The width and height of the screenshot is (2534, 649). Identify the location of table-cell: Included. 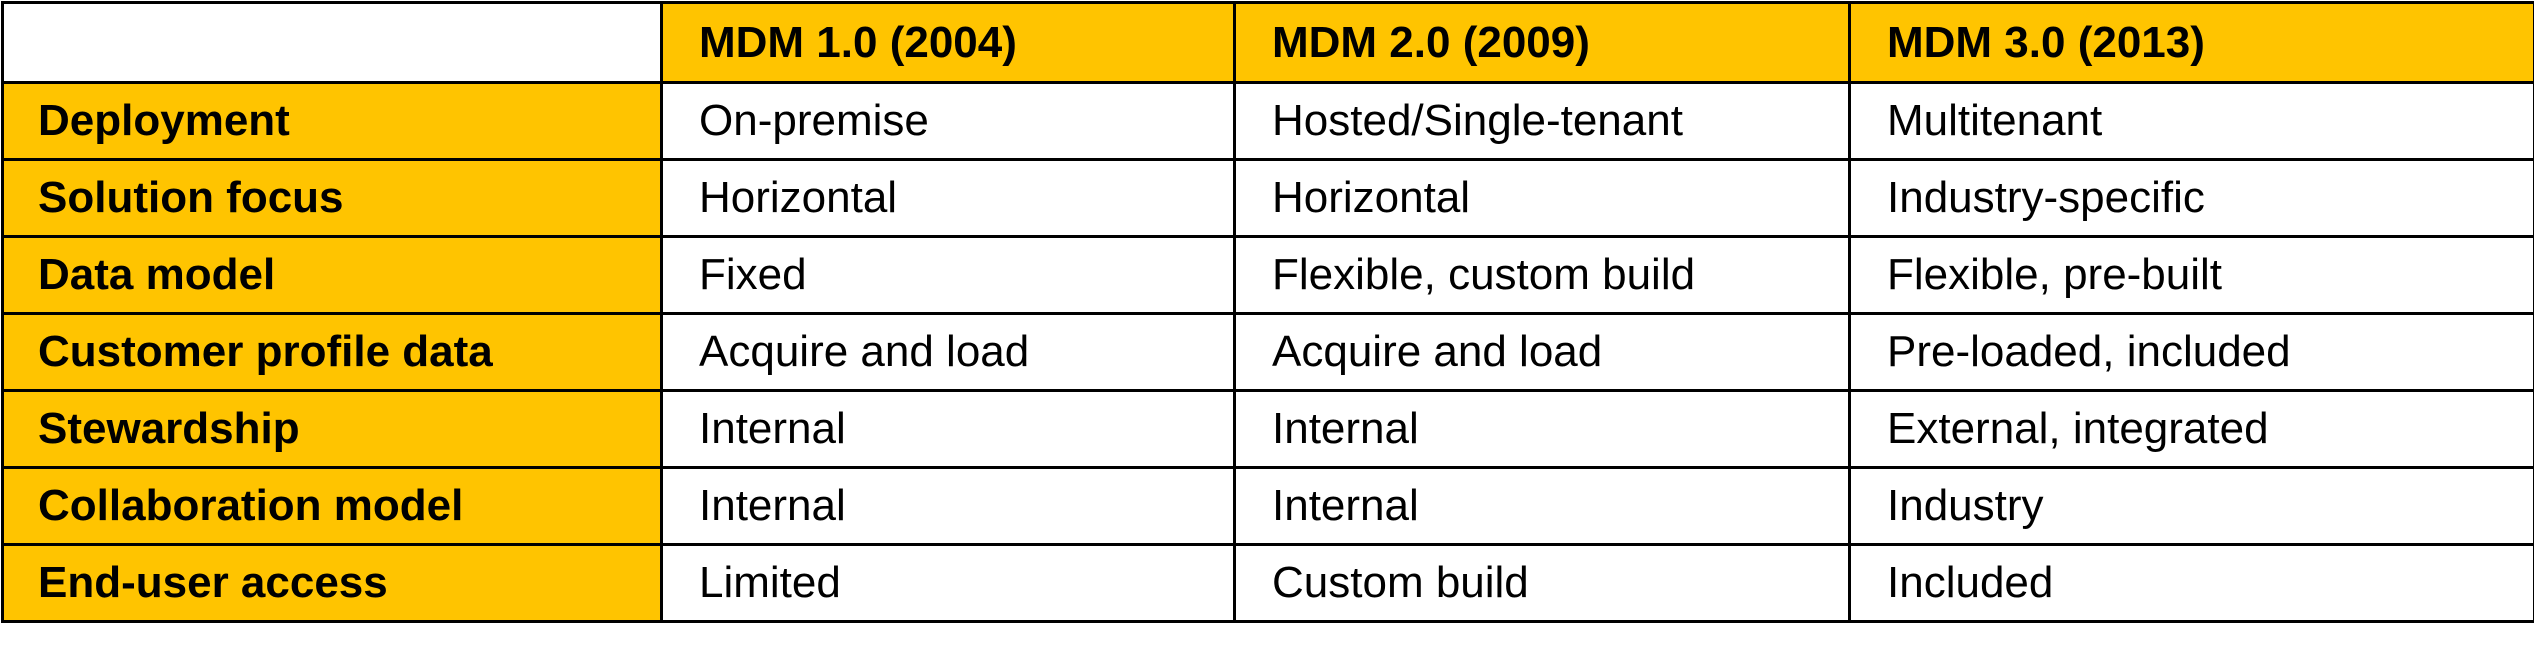
(2192, 583).